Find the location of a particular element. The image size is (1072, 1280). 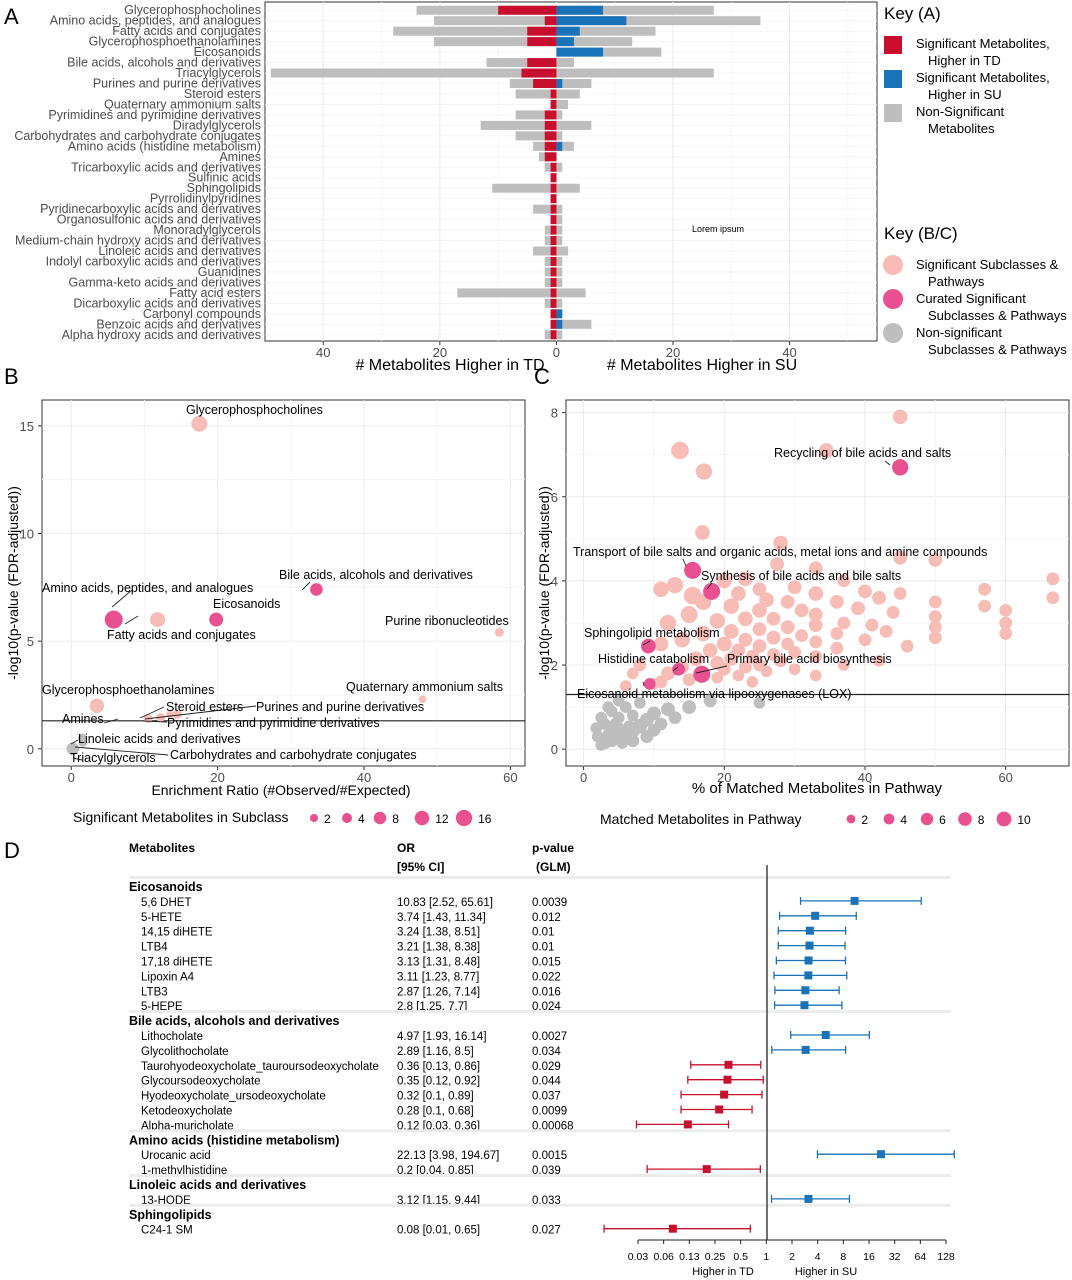

panel-b-tick-label: 0 is located at coordinates (30, 749).